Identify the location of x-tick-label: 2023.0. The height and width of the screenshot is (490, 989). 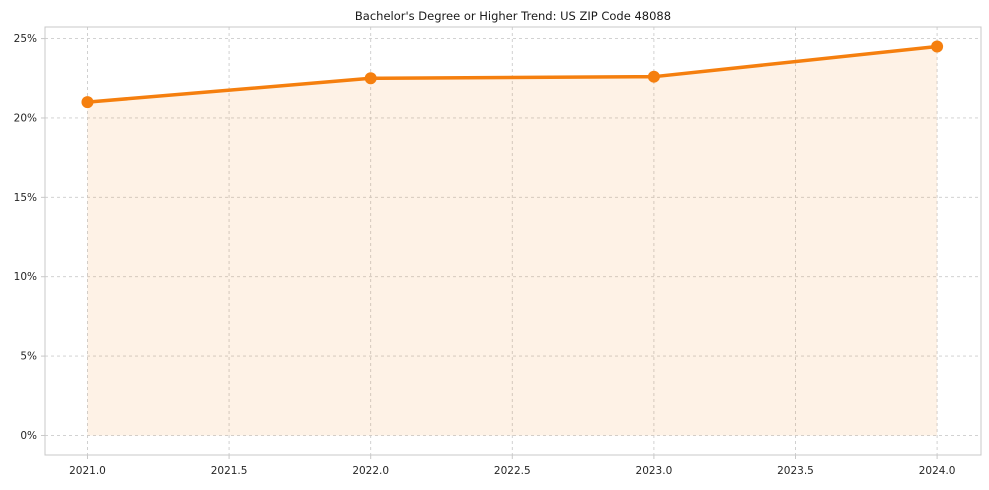
(654, 471).